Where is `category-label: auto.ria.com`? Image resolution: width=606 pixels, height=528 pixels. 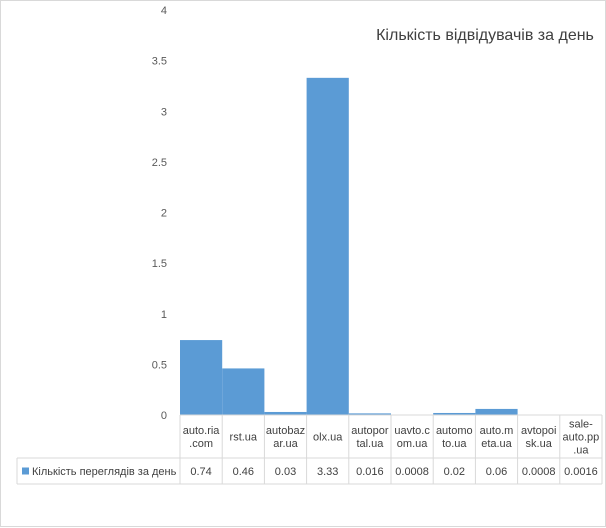
category-label: auto.ria.com is located at coordinates (202, 437).